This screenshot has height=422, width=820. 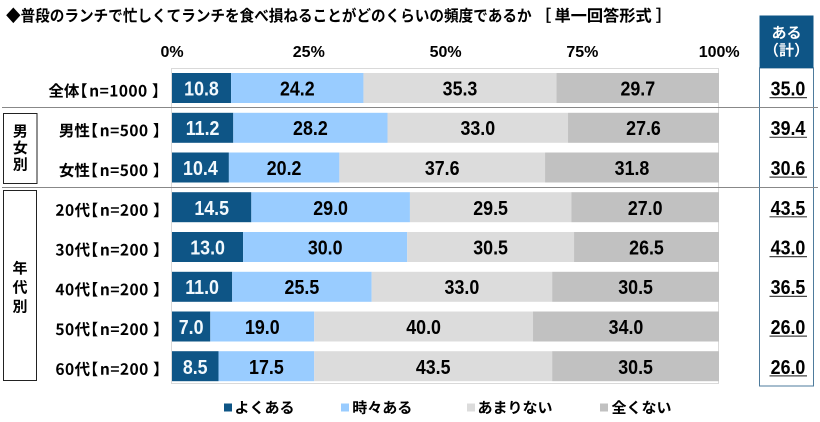 I want to click on svg-text: 11.2, so click(x=203, y=129).